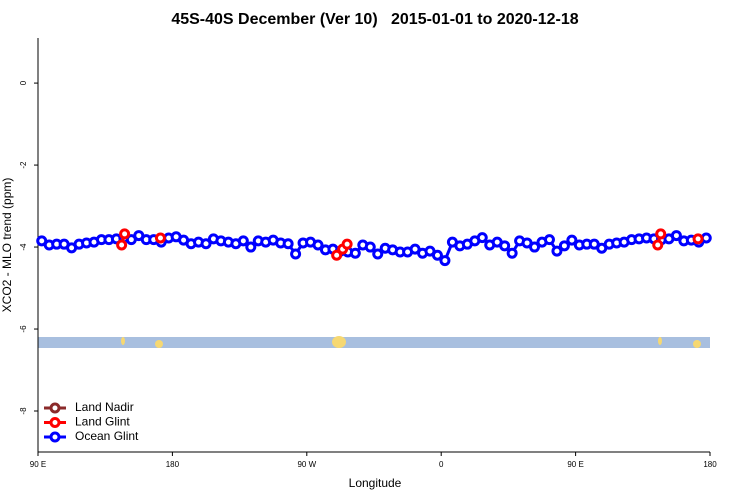 This screenshot has height=500, width=750. What do you see at coordinates (104, 407) in the screenshot?
I see `legend-label: Land Nadir` at bounding box center [104, 407].